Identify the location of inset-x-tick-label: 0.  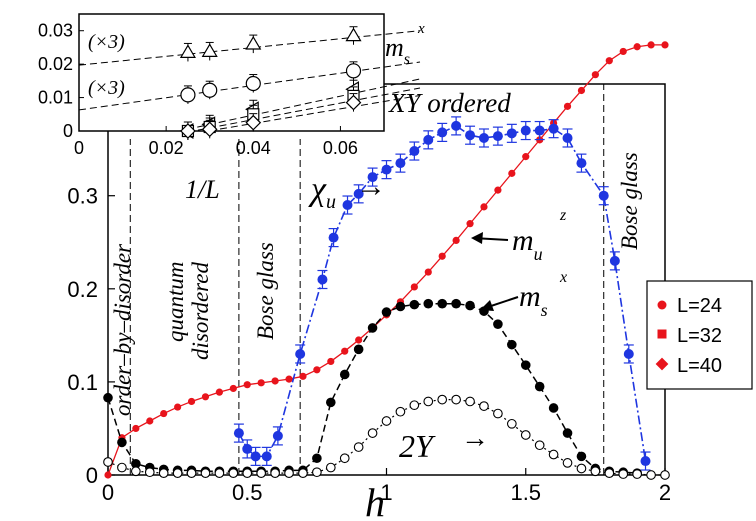
(79, 148).